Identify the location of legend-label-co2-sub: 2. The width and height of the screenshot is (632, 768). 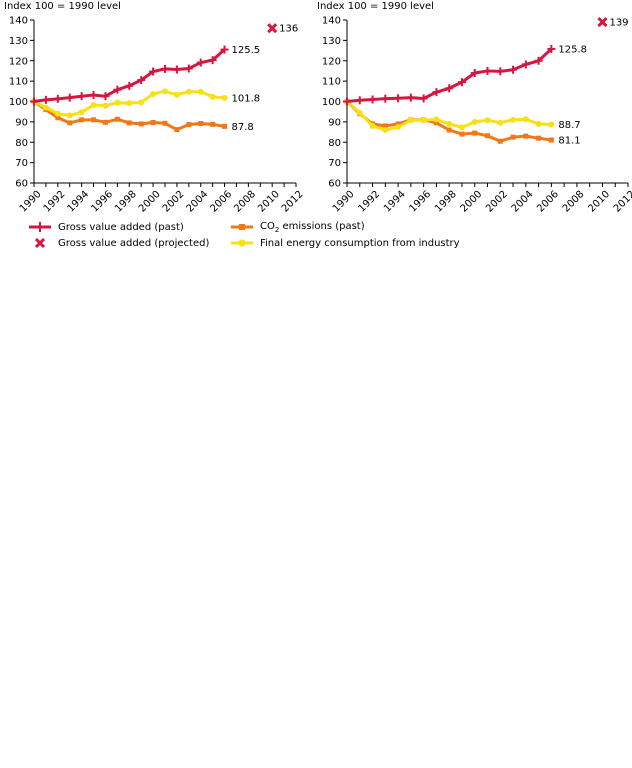
(277, 229).